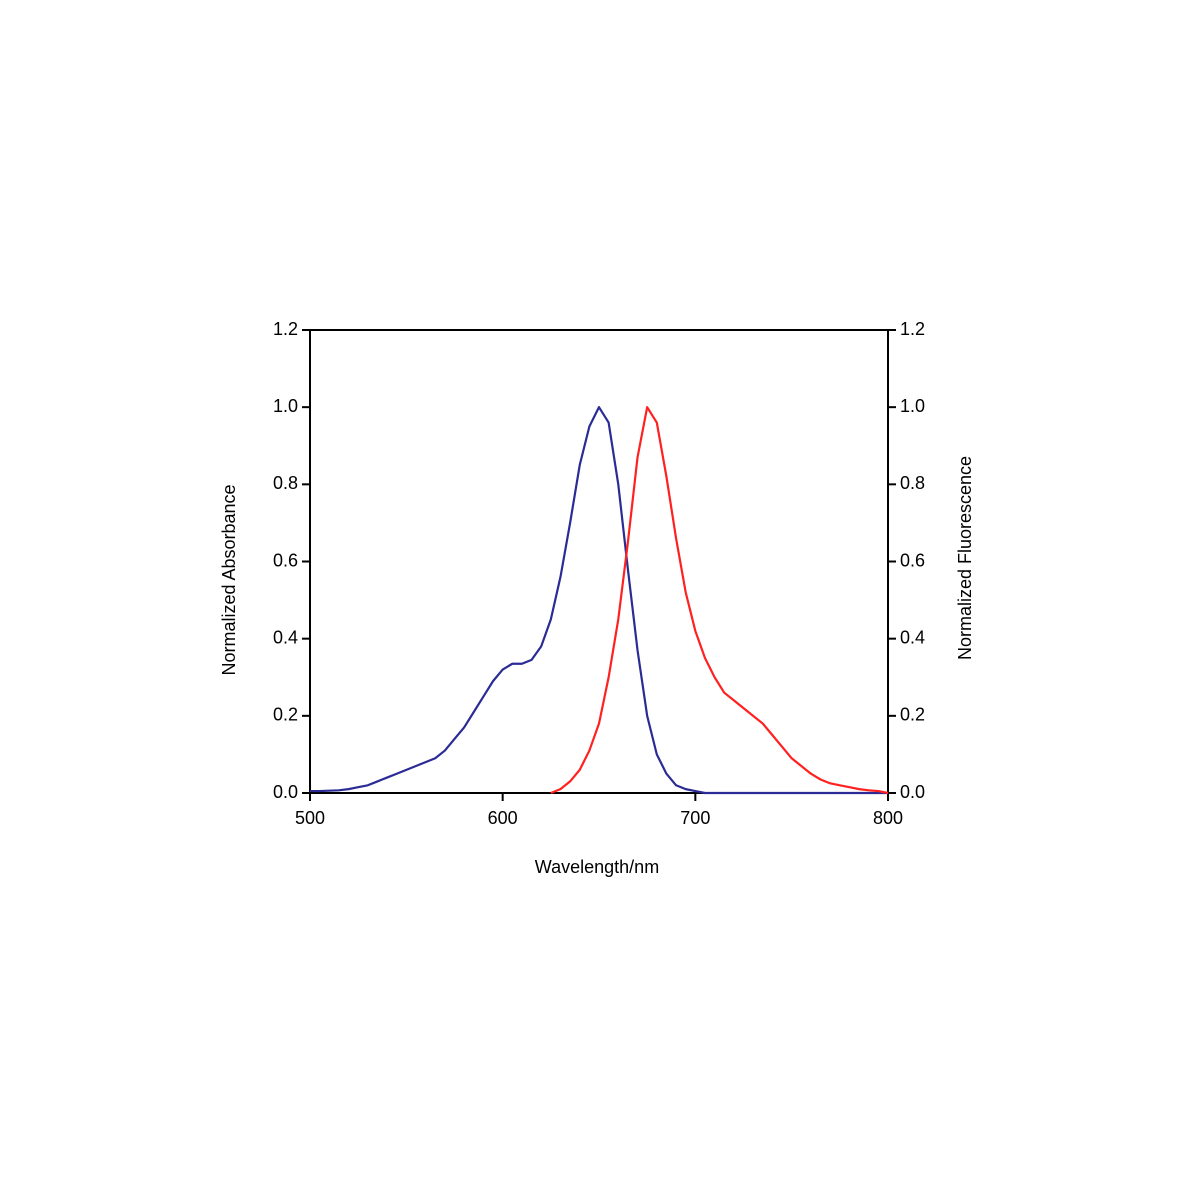 The height and width of the screenshot is (1200, 1200). I want to click on y2-tick-label: 0.0, so click(912, 792).